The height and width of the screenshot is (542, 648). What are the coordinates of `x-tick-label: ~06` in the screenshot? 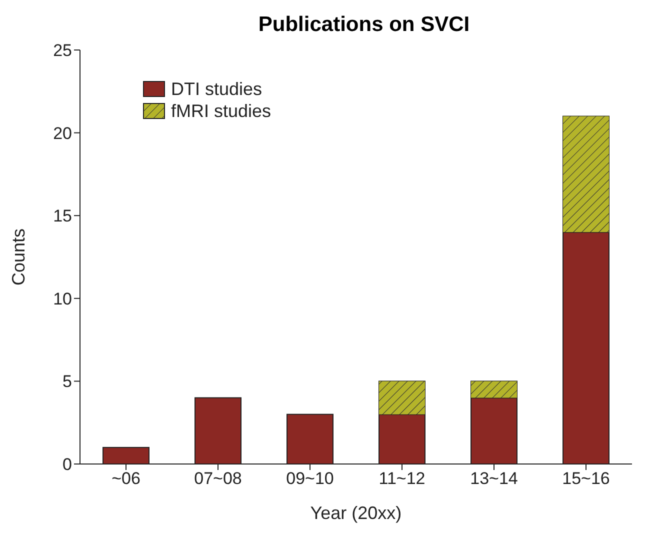 It's located at (126, 478).